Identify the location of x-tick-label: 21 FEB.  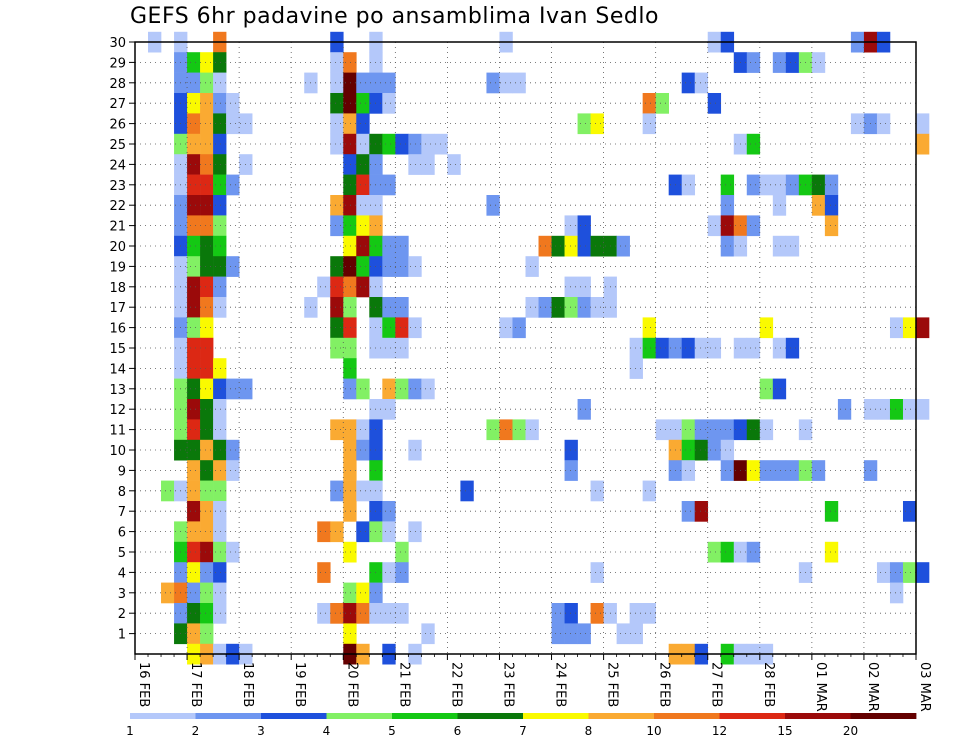
(403, 684).